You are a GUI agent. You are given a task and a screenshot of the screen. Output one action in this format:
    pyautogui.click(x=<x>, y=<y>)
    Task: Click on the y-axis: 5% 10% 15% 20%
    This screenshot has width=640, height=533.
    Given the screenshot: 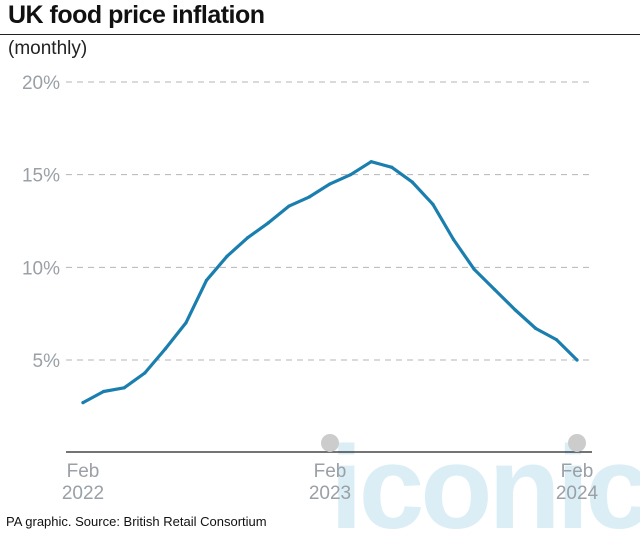 What is the action you would take?
    pyautogui.click(x=41, y=222)
    